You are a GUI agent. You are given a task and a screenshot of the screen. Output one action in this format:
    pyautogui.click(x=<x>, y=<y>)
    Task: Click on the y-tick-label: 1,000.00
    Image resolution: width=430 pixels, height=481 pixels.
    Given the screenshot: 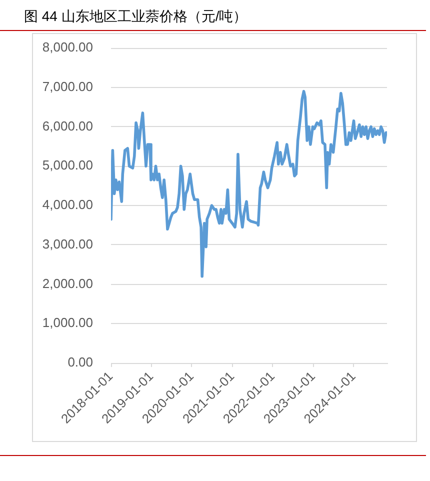 What is the action you would take?
    pyautogui.click(x=67, y=322)
    